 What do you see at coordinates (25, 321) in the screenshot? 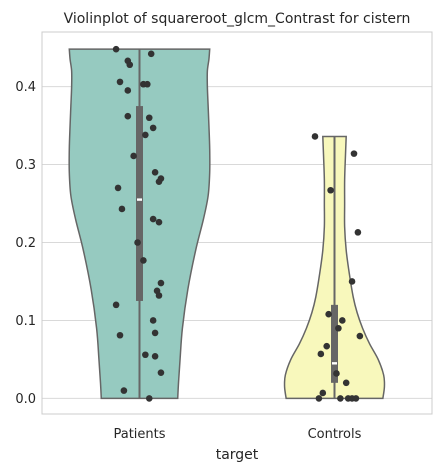
I see `y-tick-label: 0.1` at bounding box center [25, 321].